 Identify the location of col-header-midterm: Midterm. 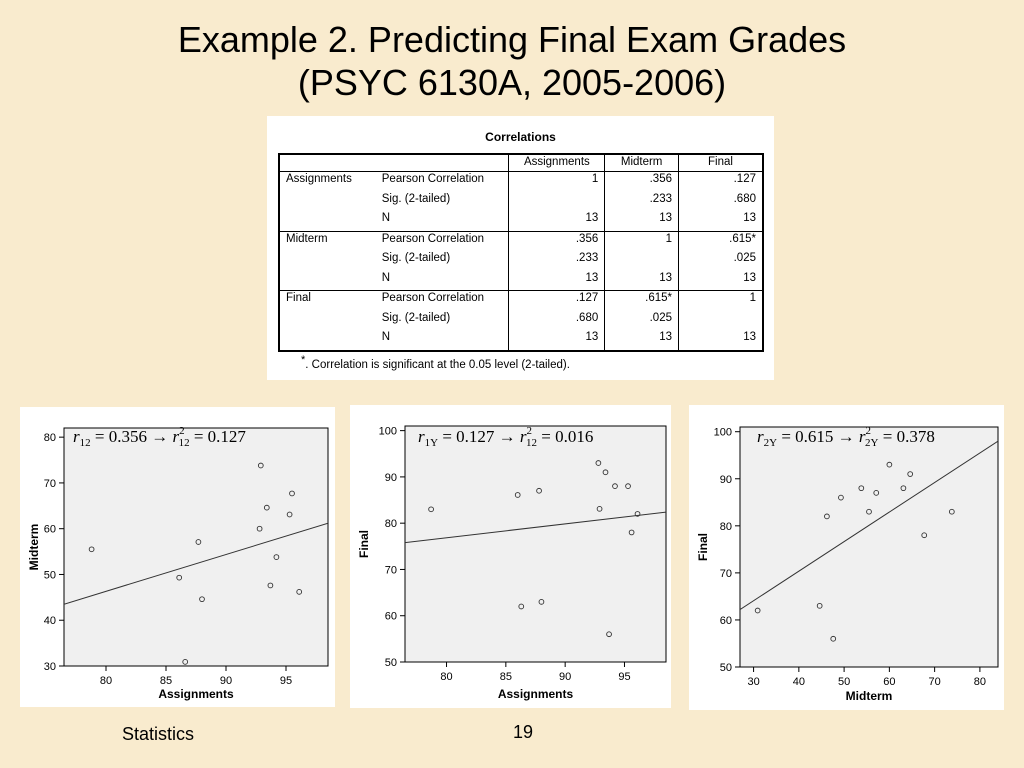
(641, 162).